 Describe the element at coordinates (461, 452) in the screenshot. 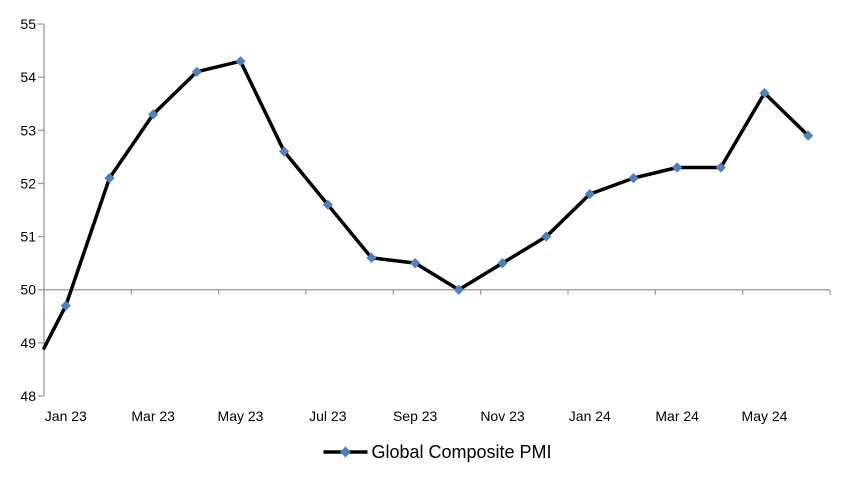

I see `legend-label: Global Composite PMI` at that location.